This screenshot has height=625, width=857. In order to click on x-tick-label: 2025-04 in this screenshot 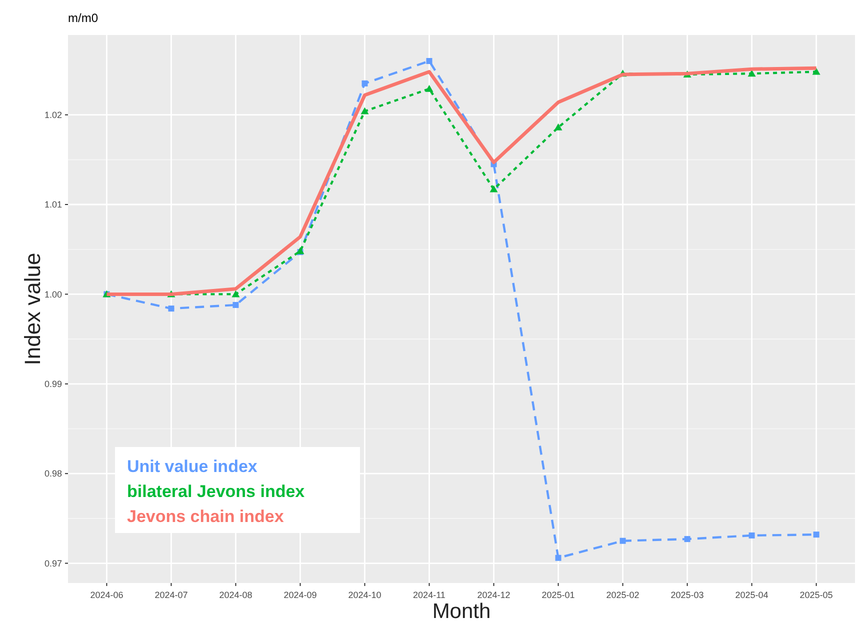, I will do `click(751, 595)`.